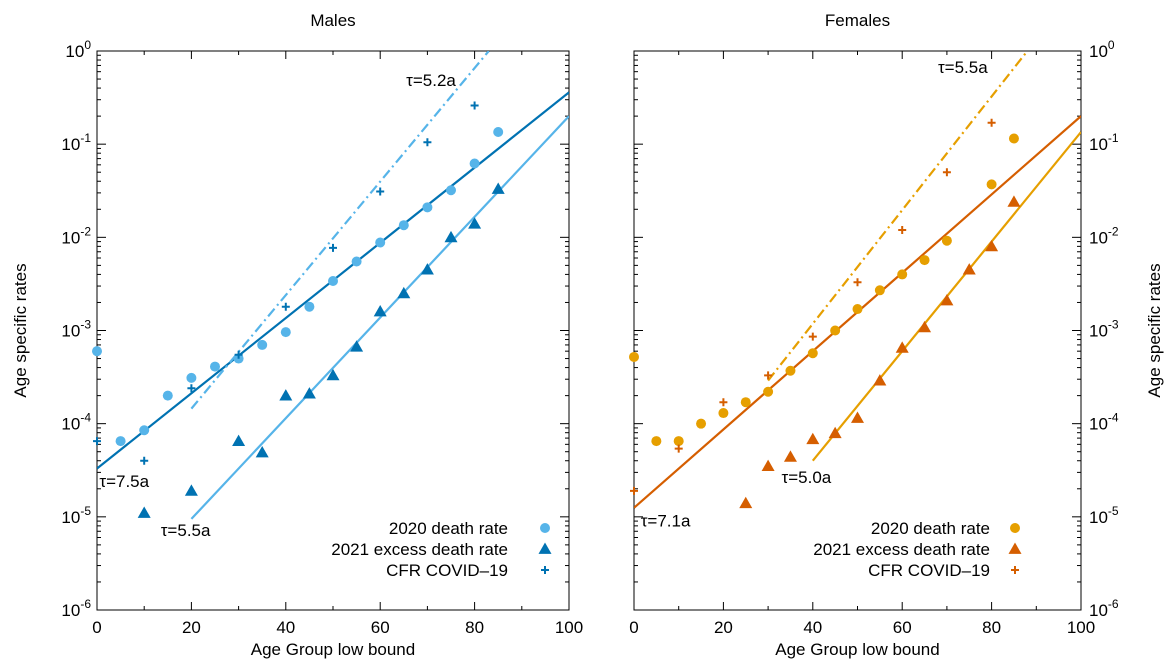  Describe the element at coordinates (857, 649) in the screenshot. I see `x-axis-label: Age Group low bound` at that location.